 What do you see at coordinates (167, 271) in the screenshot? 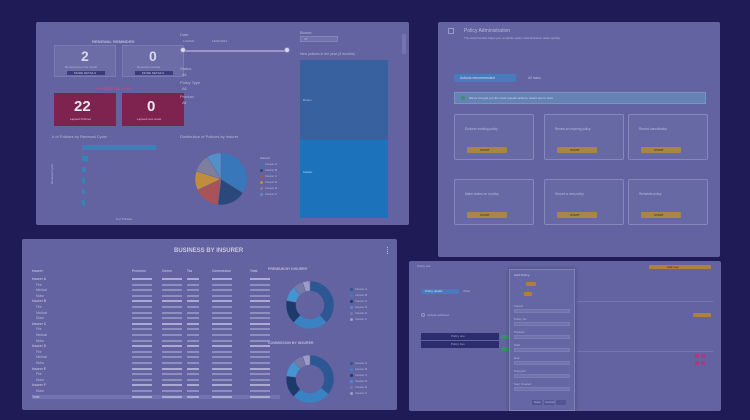
I see `col-comm: Comm` at bounding box center [167, 271].